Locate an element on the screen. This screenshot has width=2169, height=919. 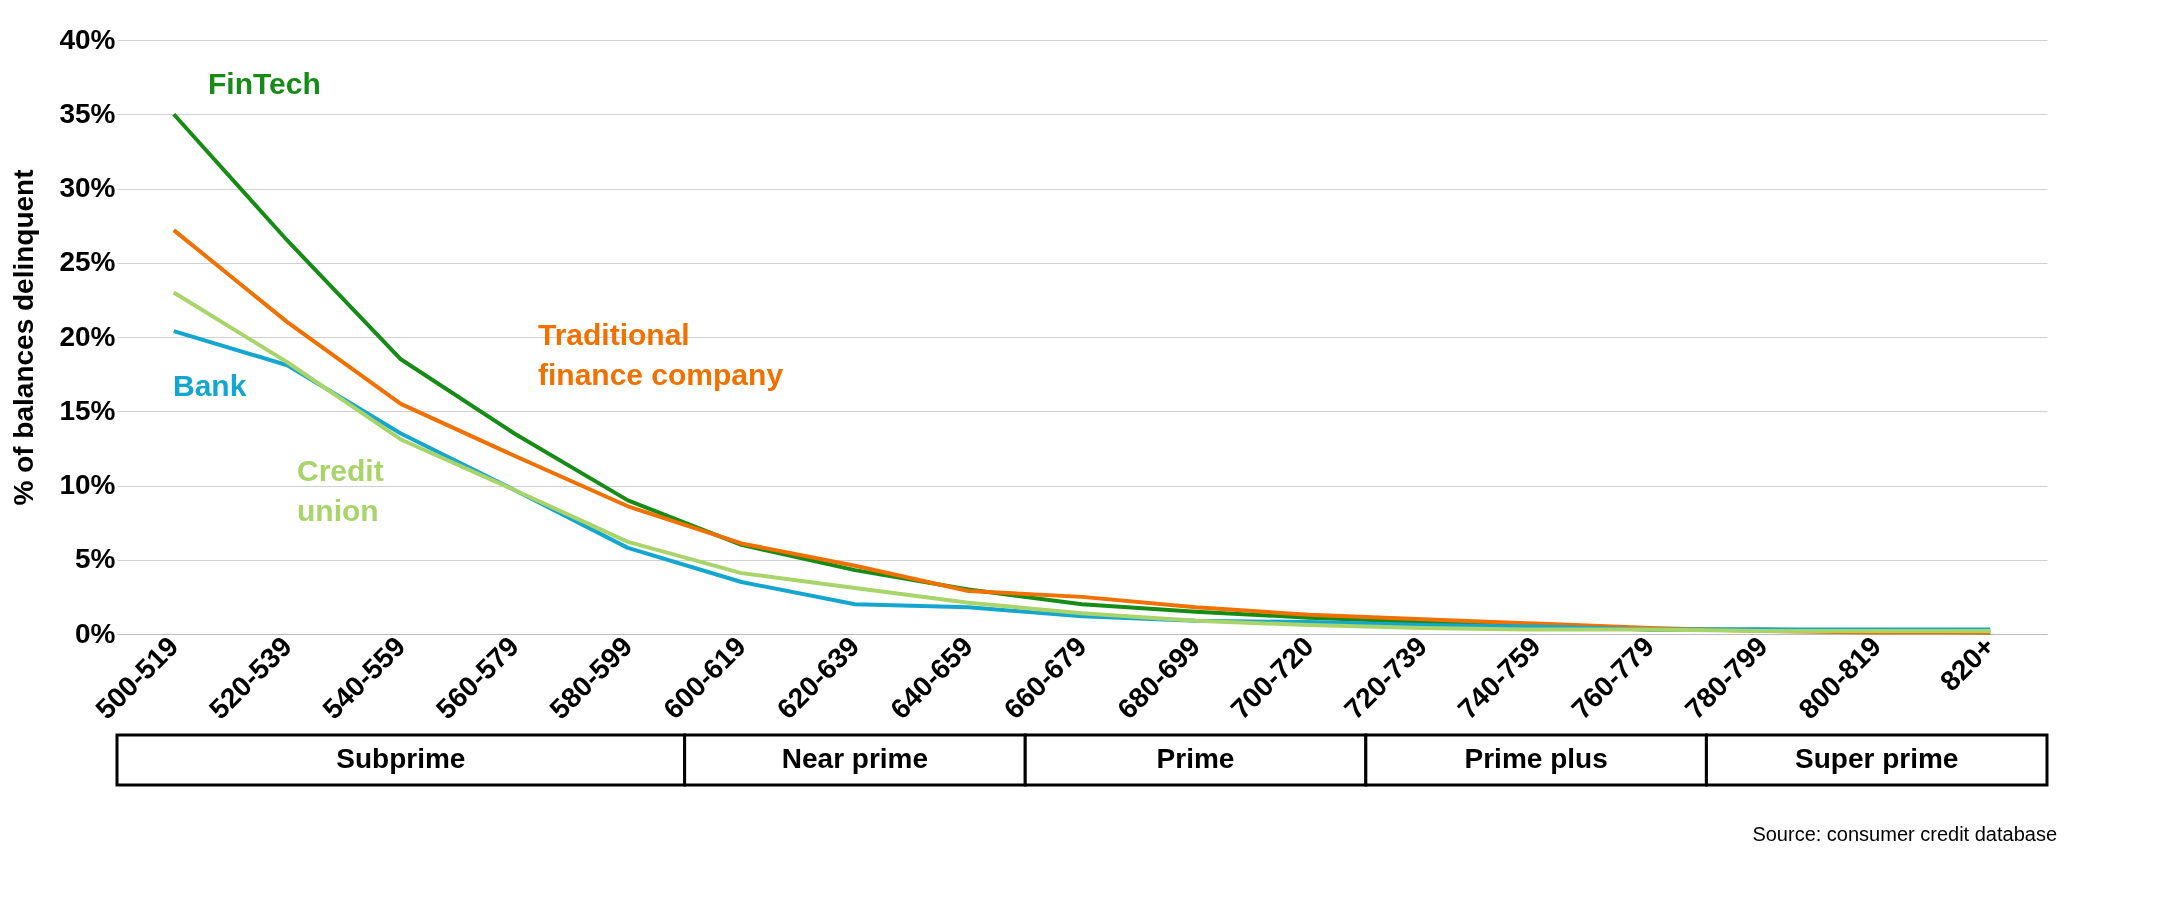
series-label: Bank is located at coordinates (210, 385).